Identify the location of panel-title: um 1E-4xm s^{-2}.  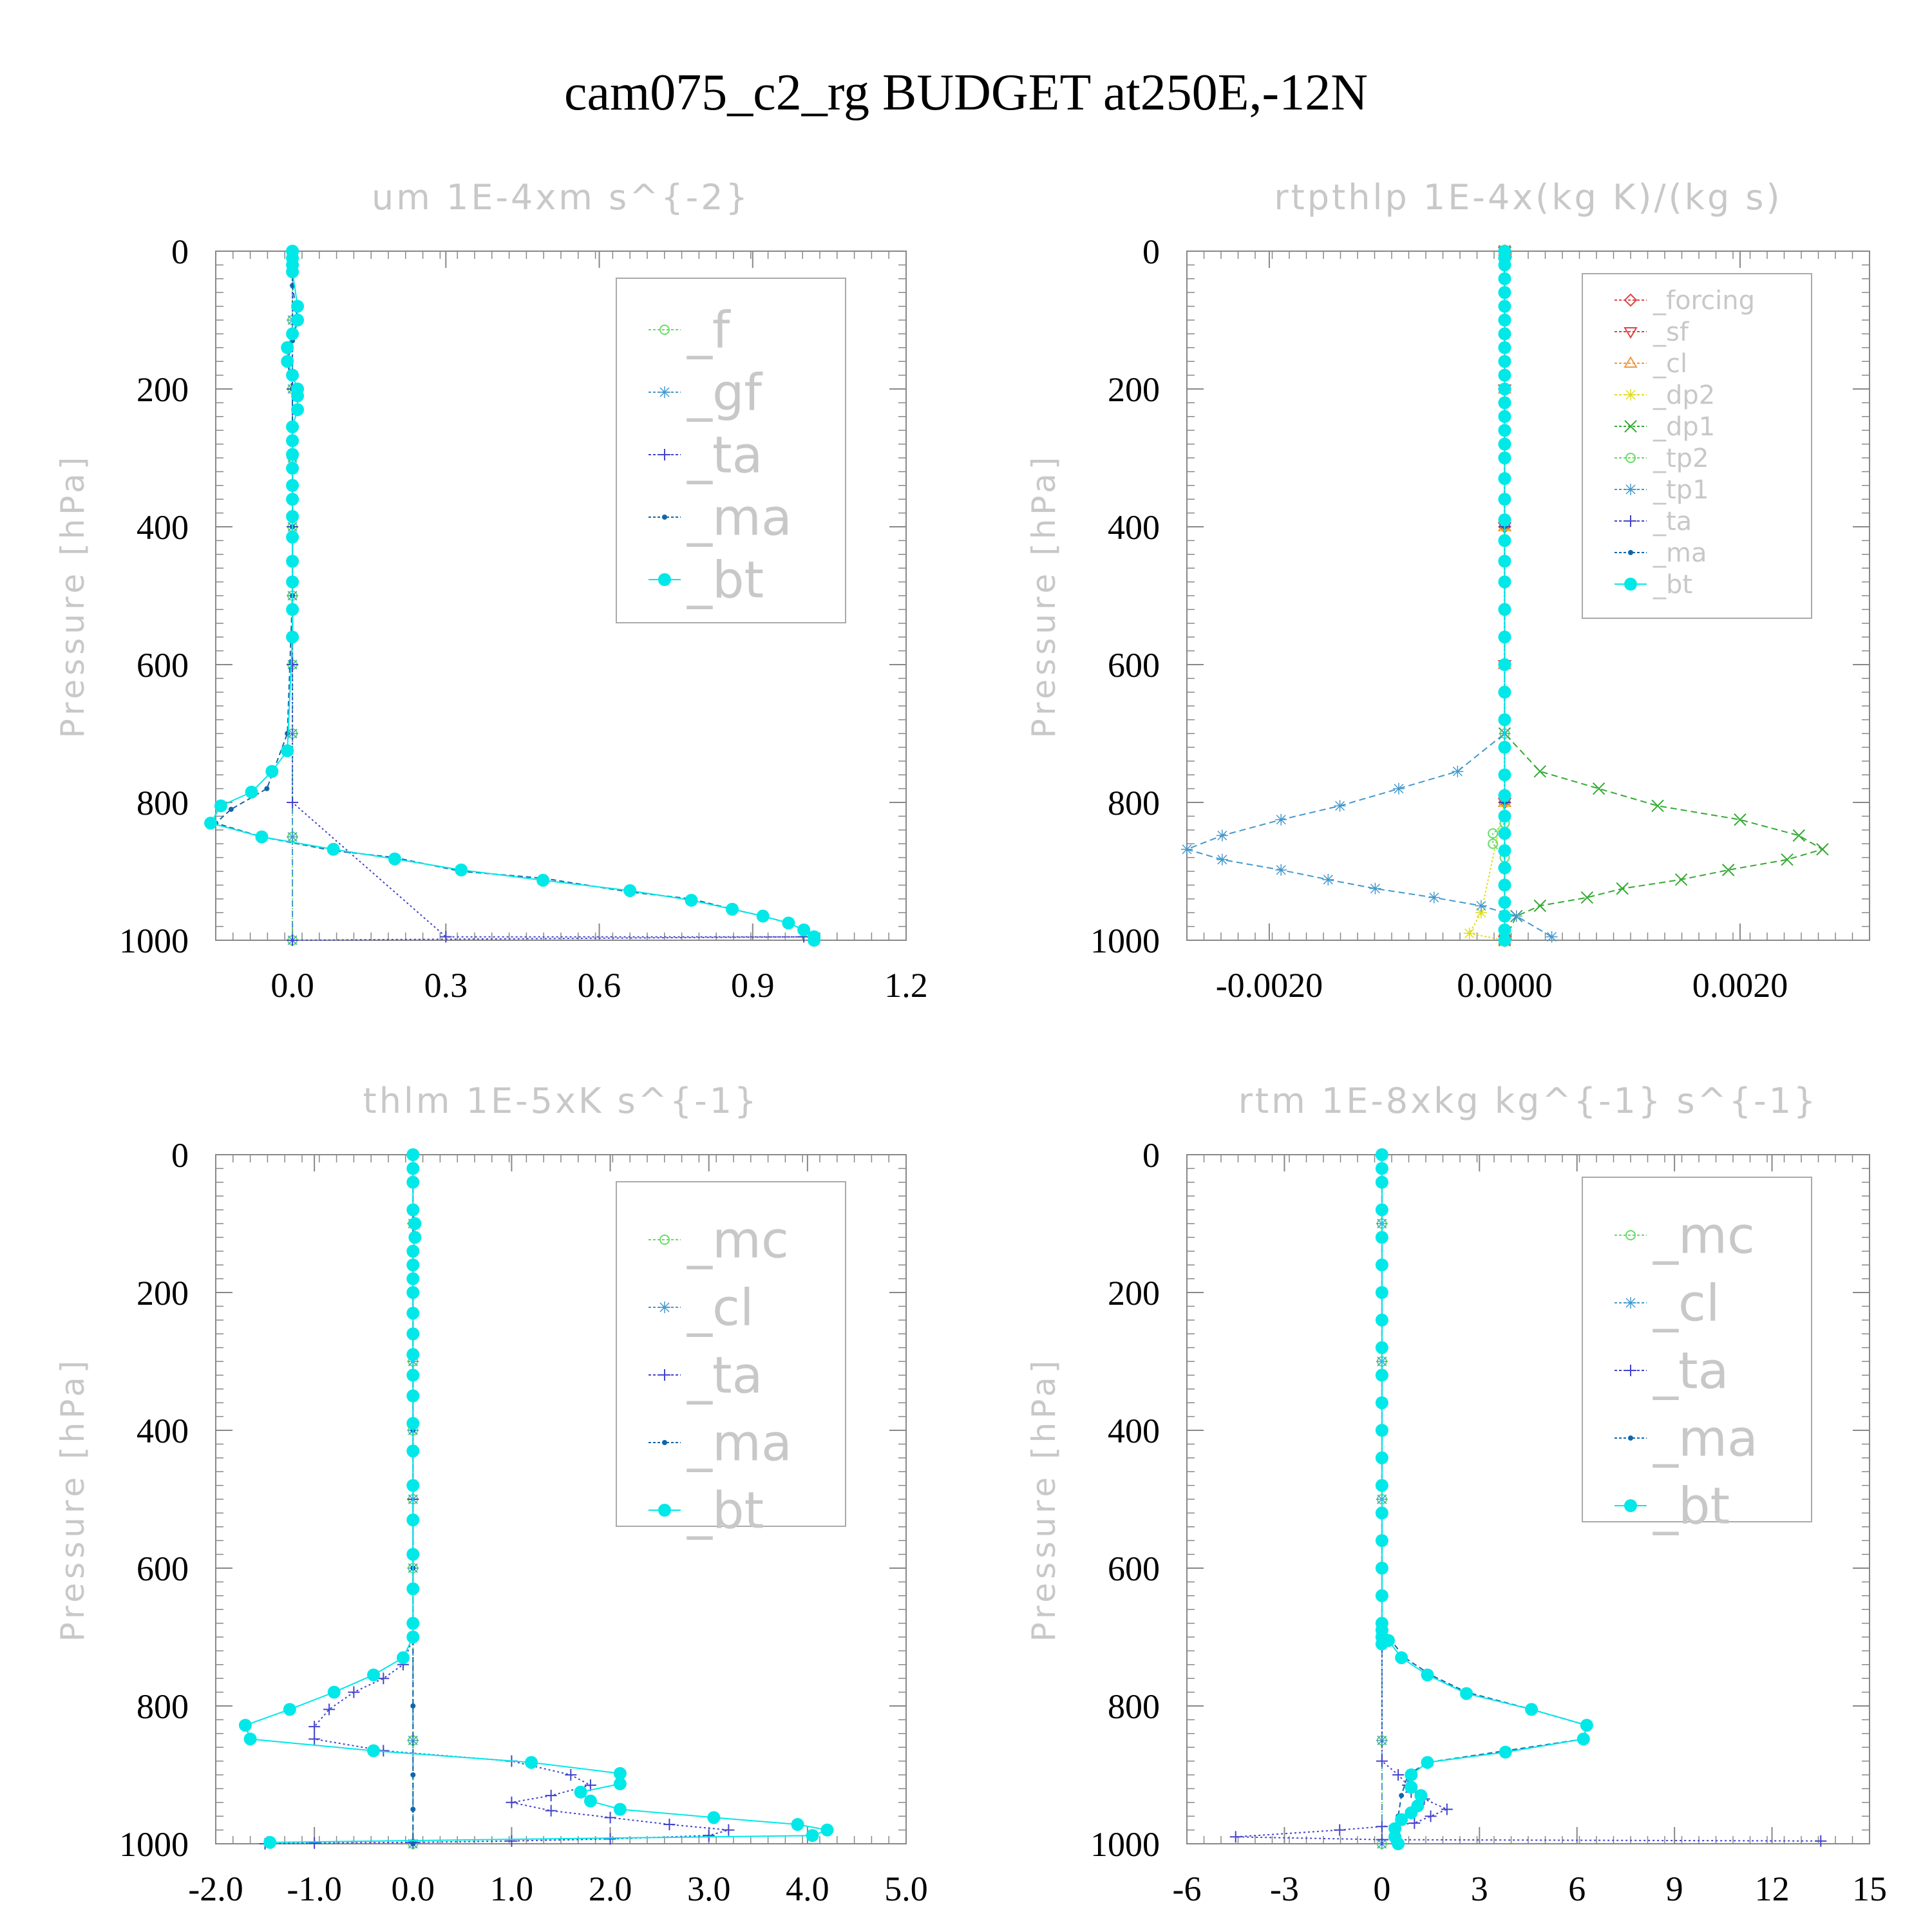
(561, 198).